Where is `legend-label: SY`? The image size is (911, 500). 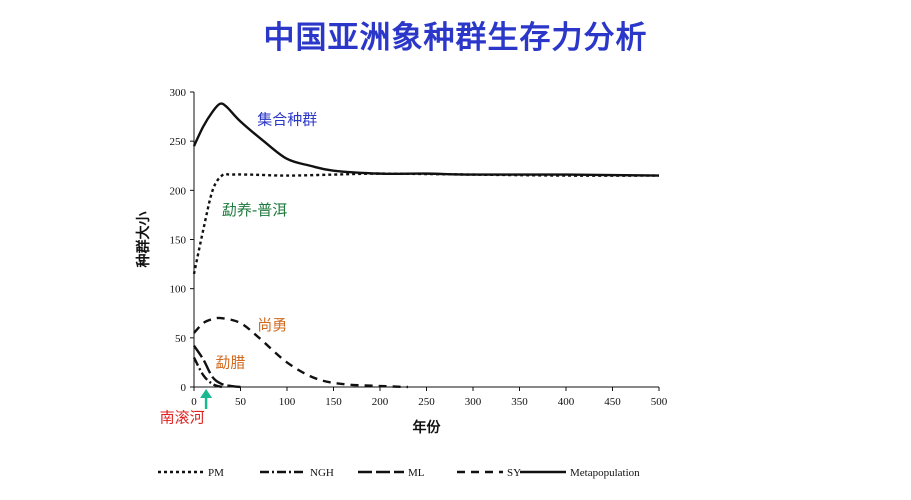
legend-label: SY is located at coordinates (514, 473).